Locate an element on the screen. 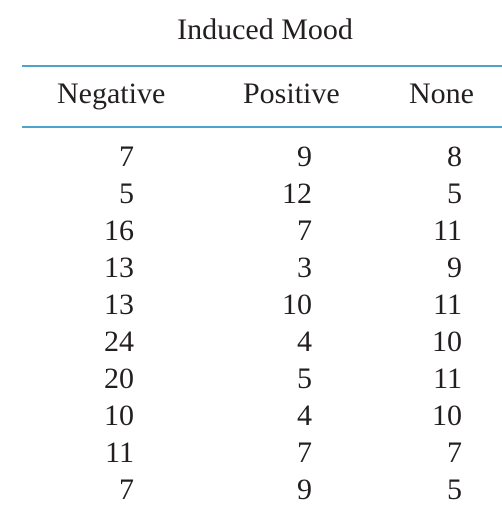  column-header-none: None is located at coordinates (441, 93).